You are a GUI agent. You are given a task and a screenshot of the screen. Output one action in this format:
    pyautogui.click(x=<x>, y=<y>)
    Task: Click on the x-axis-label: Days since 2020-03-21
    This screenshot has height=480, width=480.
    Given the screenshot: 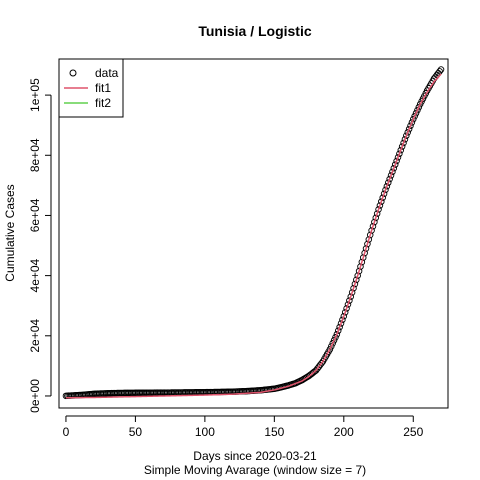 What is the action you would take?
    pyautogui.click(x=255, y=456)
    